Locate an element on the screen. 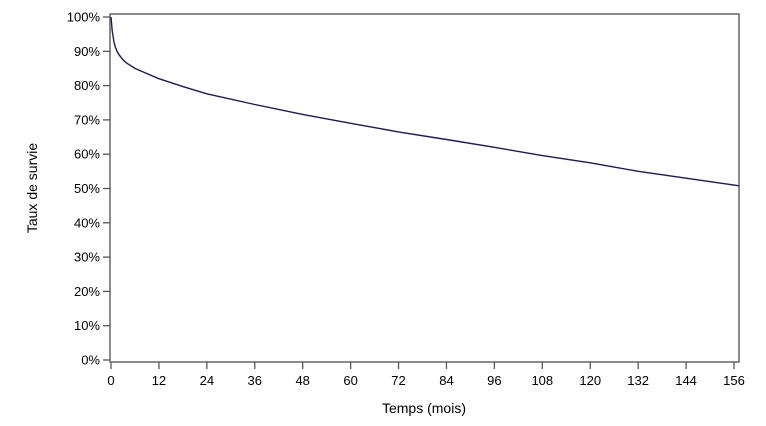 The width and height of the screenshot is (766, 426). x-tick-label: 96 is located at coordinates (494, 380).